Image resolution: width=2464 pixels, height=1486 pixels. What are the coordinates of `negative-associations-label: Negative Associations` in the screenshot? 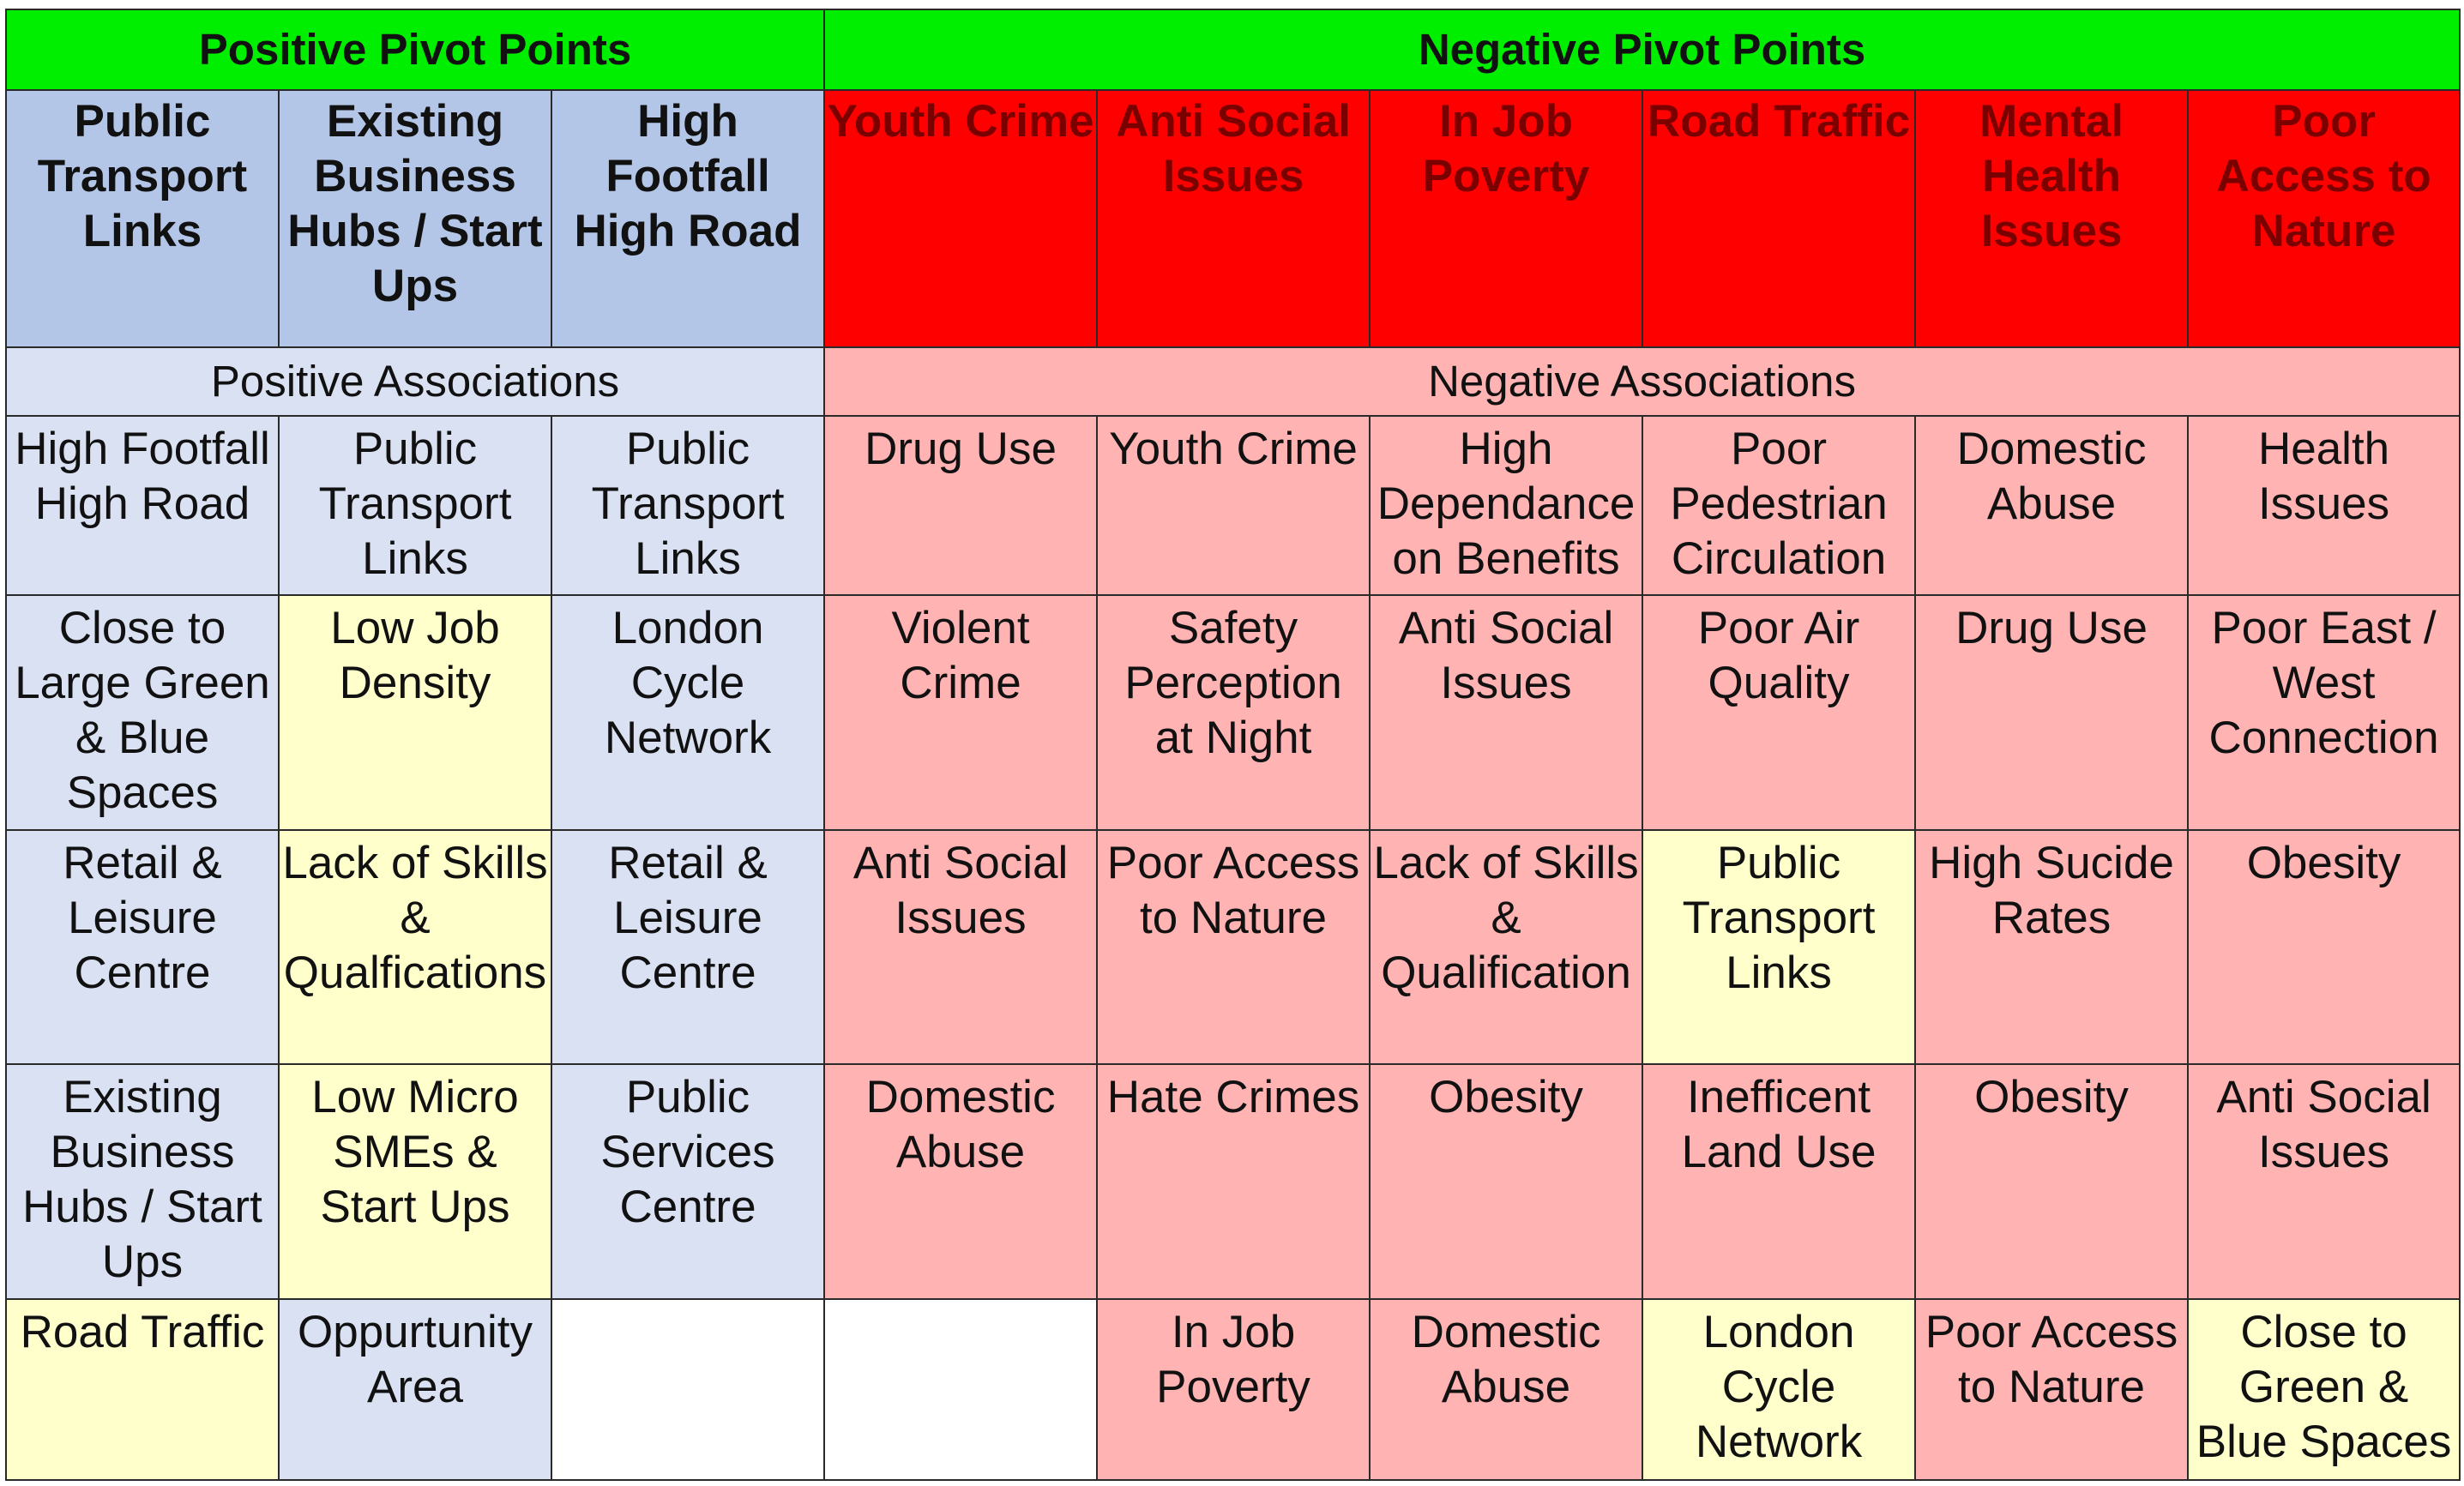 It's located at (1642, 381).